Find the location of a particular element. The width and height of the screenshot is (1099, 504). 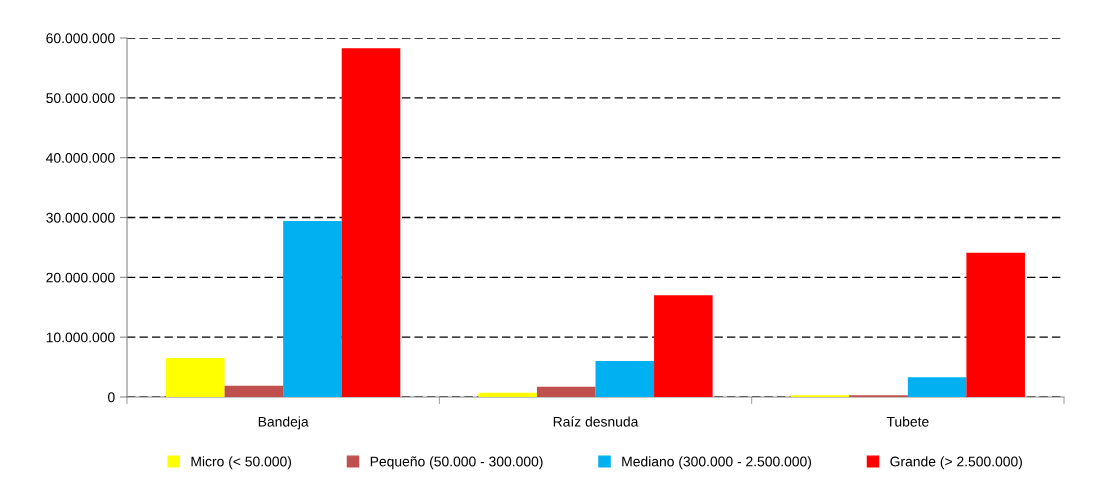

x-tick-label: Raíz desnuda is located at coordinates (596, 421).